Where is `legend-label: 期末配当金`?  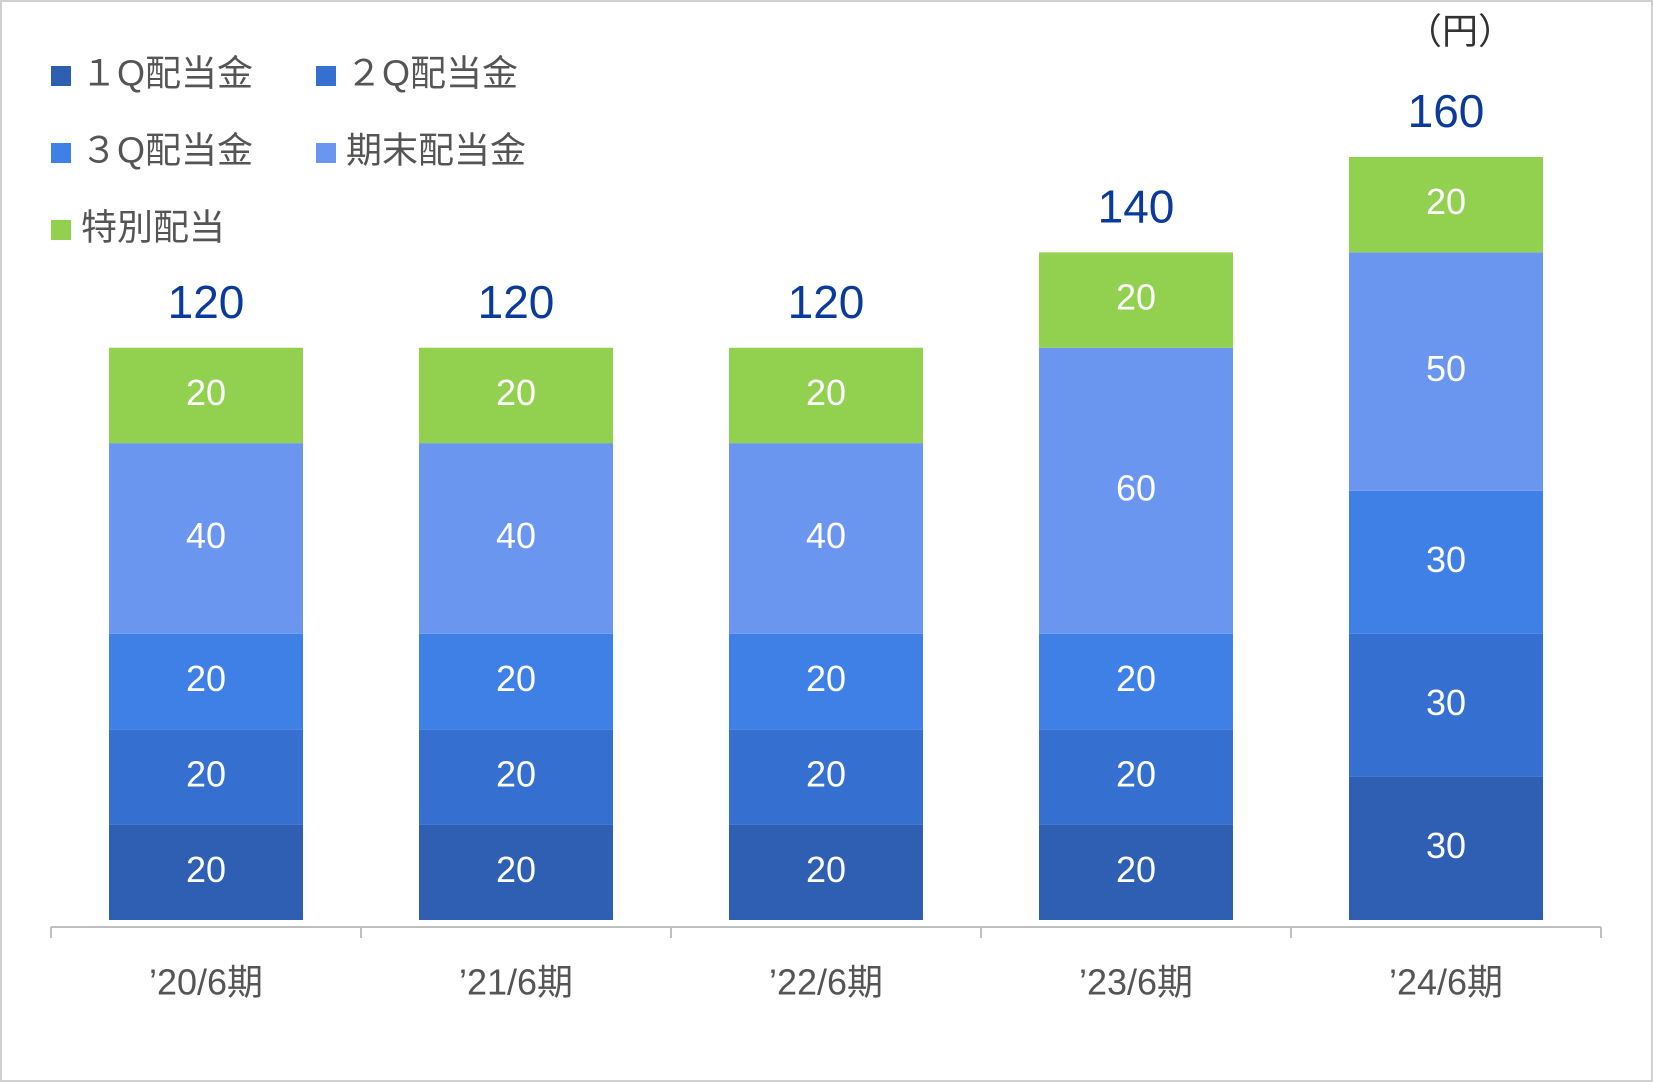
legend-label: 期末配当金 is located at coordinates (436, 150).